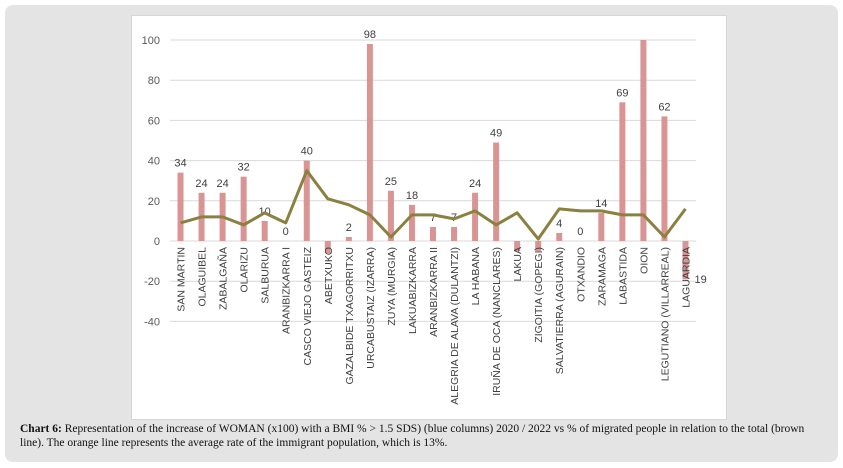 This screenshot has height=468, width=843. I want to click on data-label: 19, so click(700, 280).